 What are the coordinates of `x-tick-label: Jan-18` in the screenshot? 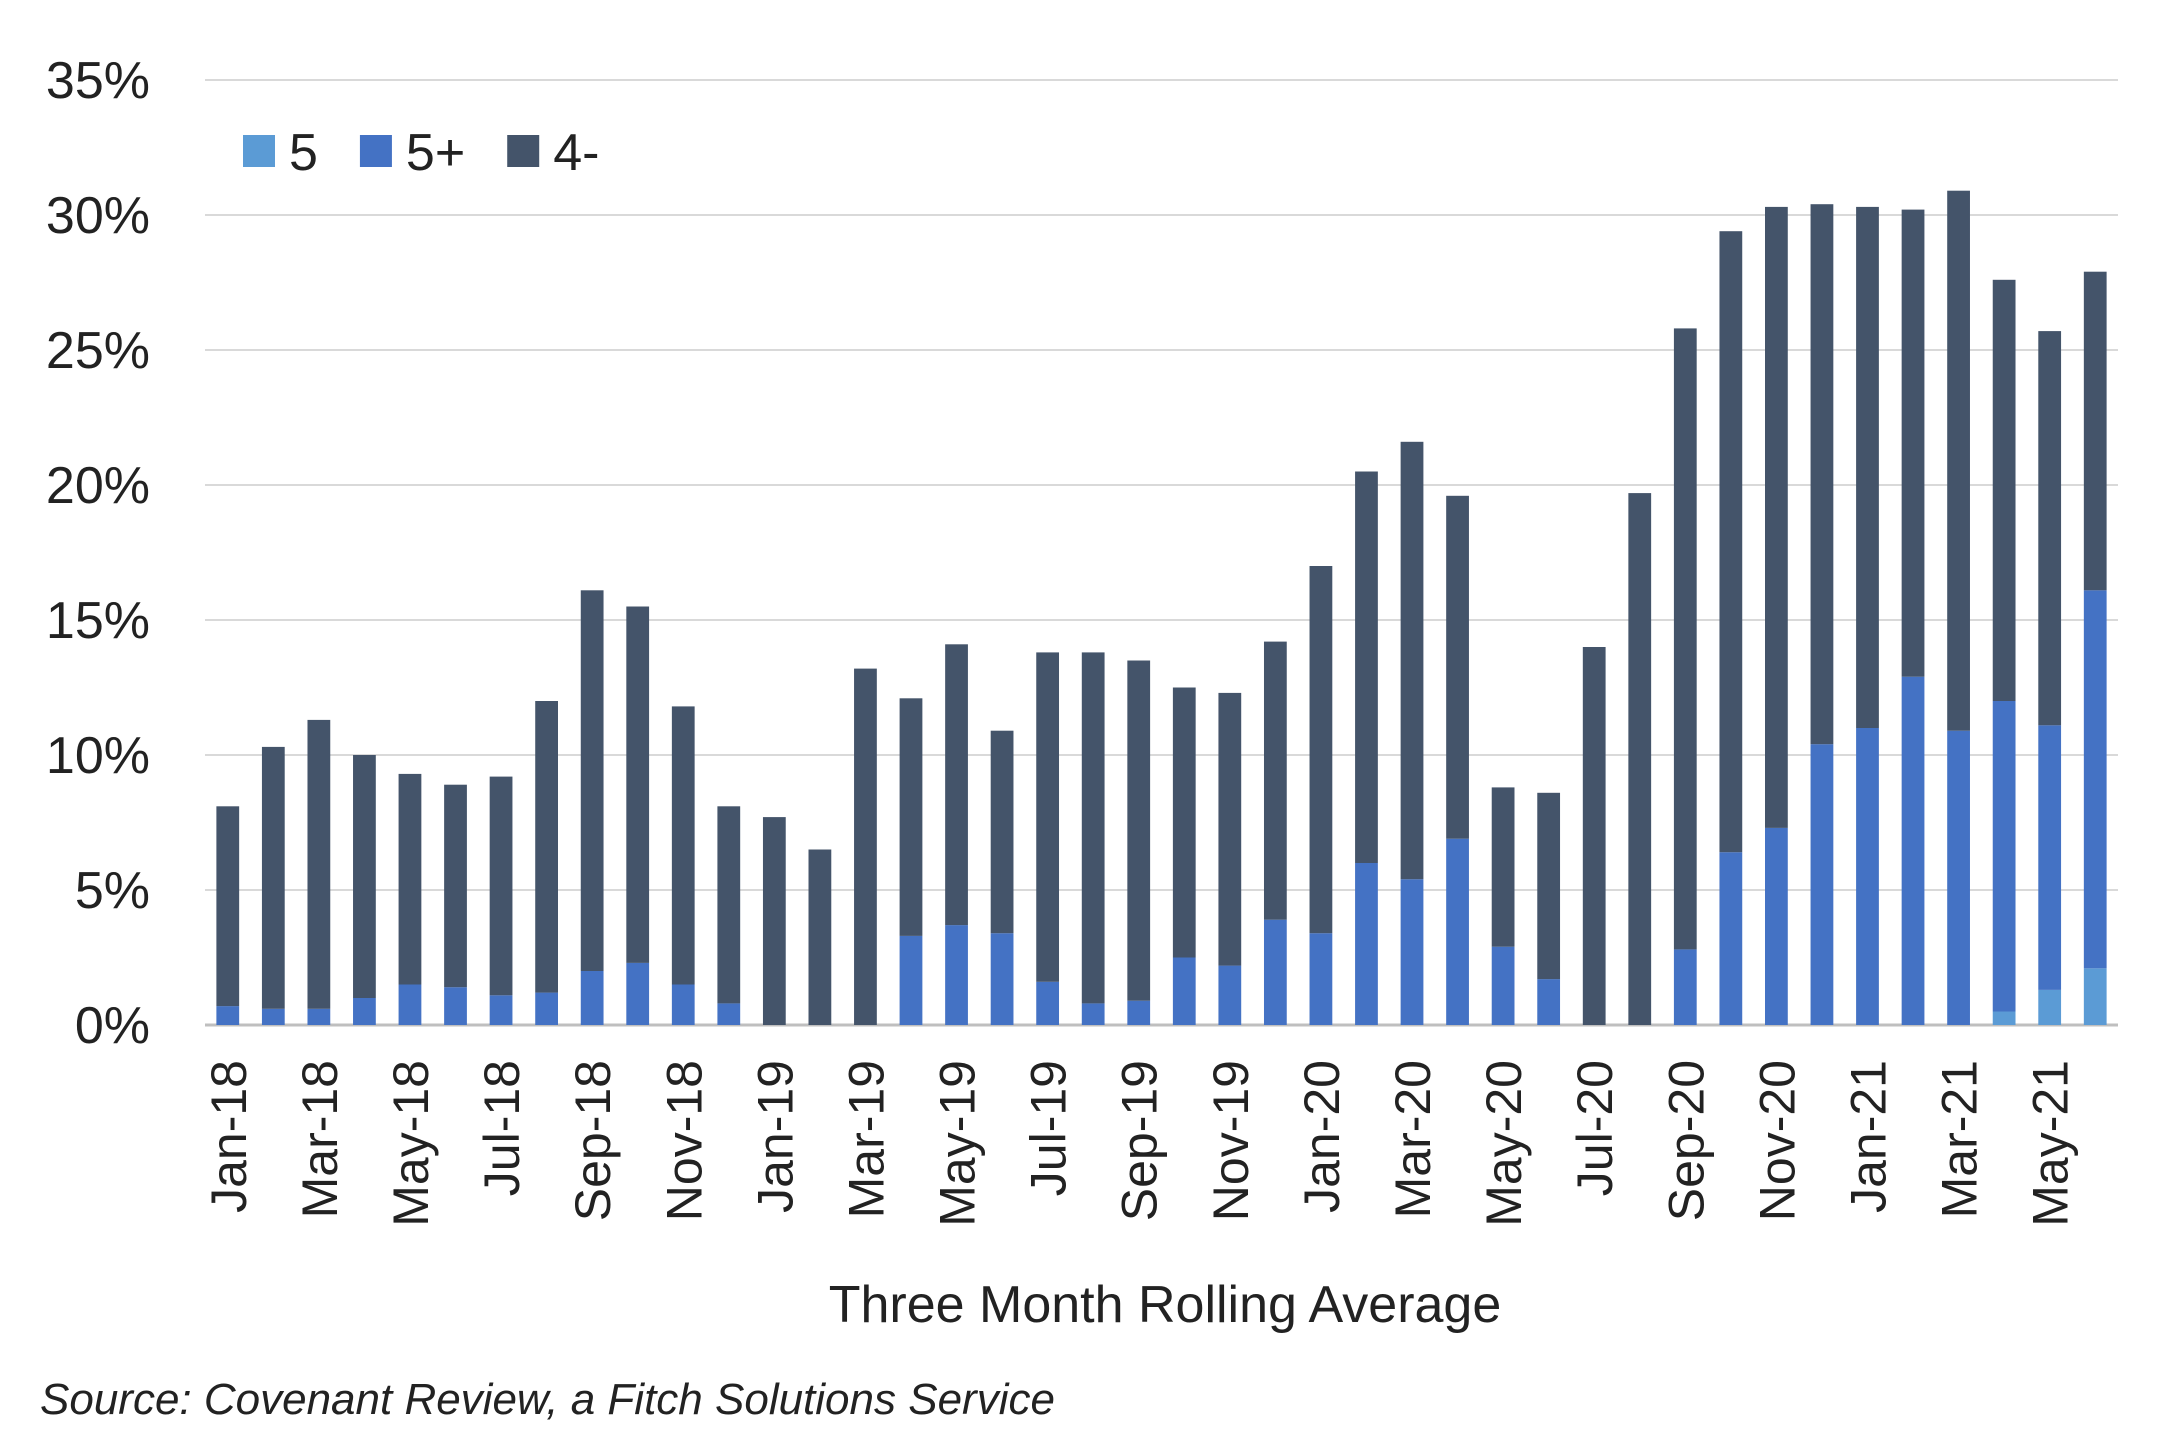 It's located at (229, 1136).